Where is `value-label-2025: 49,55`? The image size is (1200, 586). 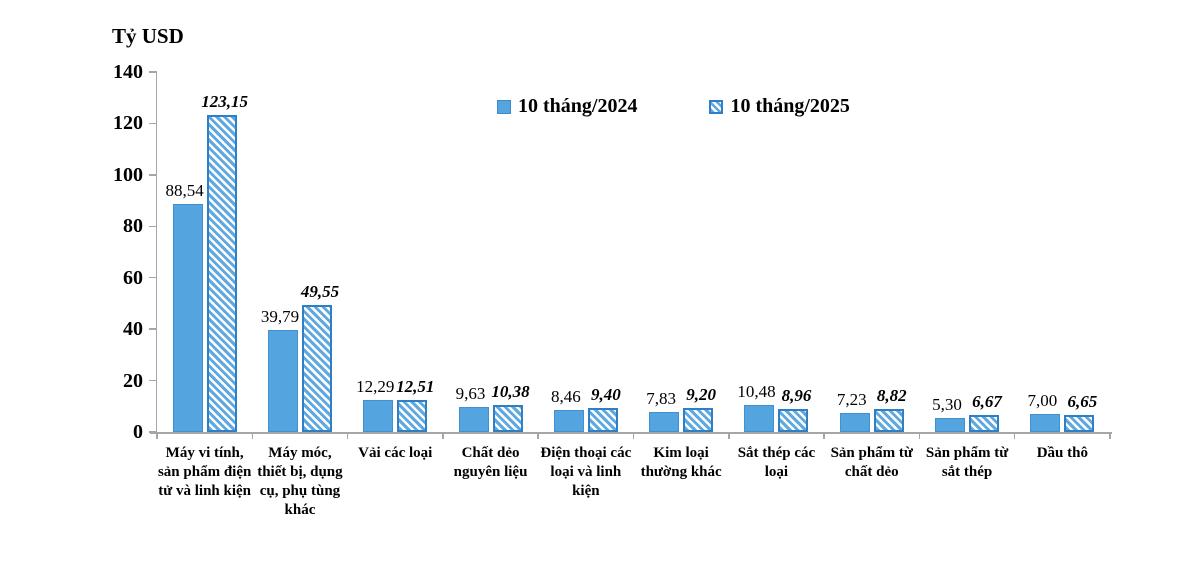 value-label-2025: 49,55 is located at coordinates (320, 291).